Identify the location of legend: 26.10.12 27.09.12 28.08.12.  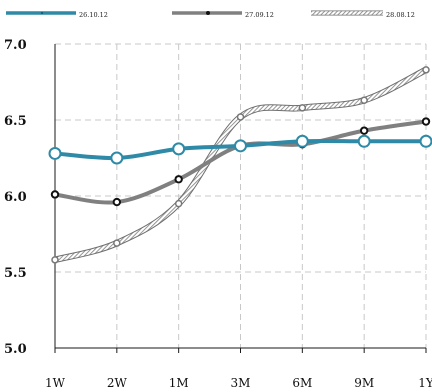
(210, 14).